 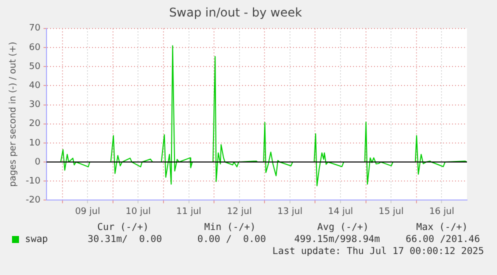 I want to click on x-tick-label: 15 jul, so click(x=391, y=211).